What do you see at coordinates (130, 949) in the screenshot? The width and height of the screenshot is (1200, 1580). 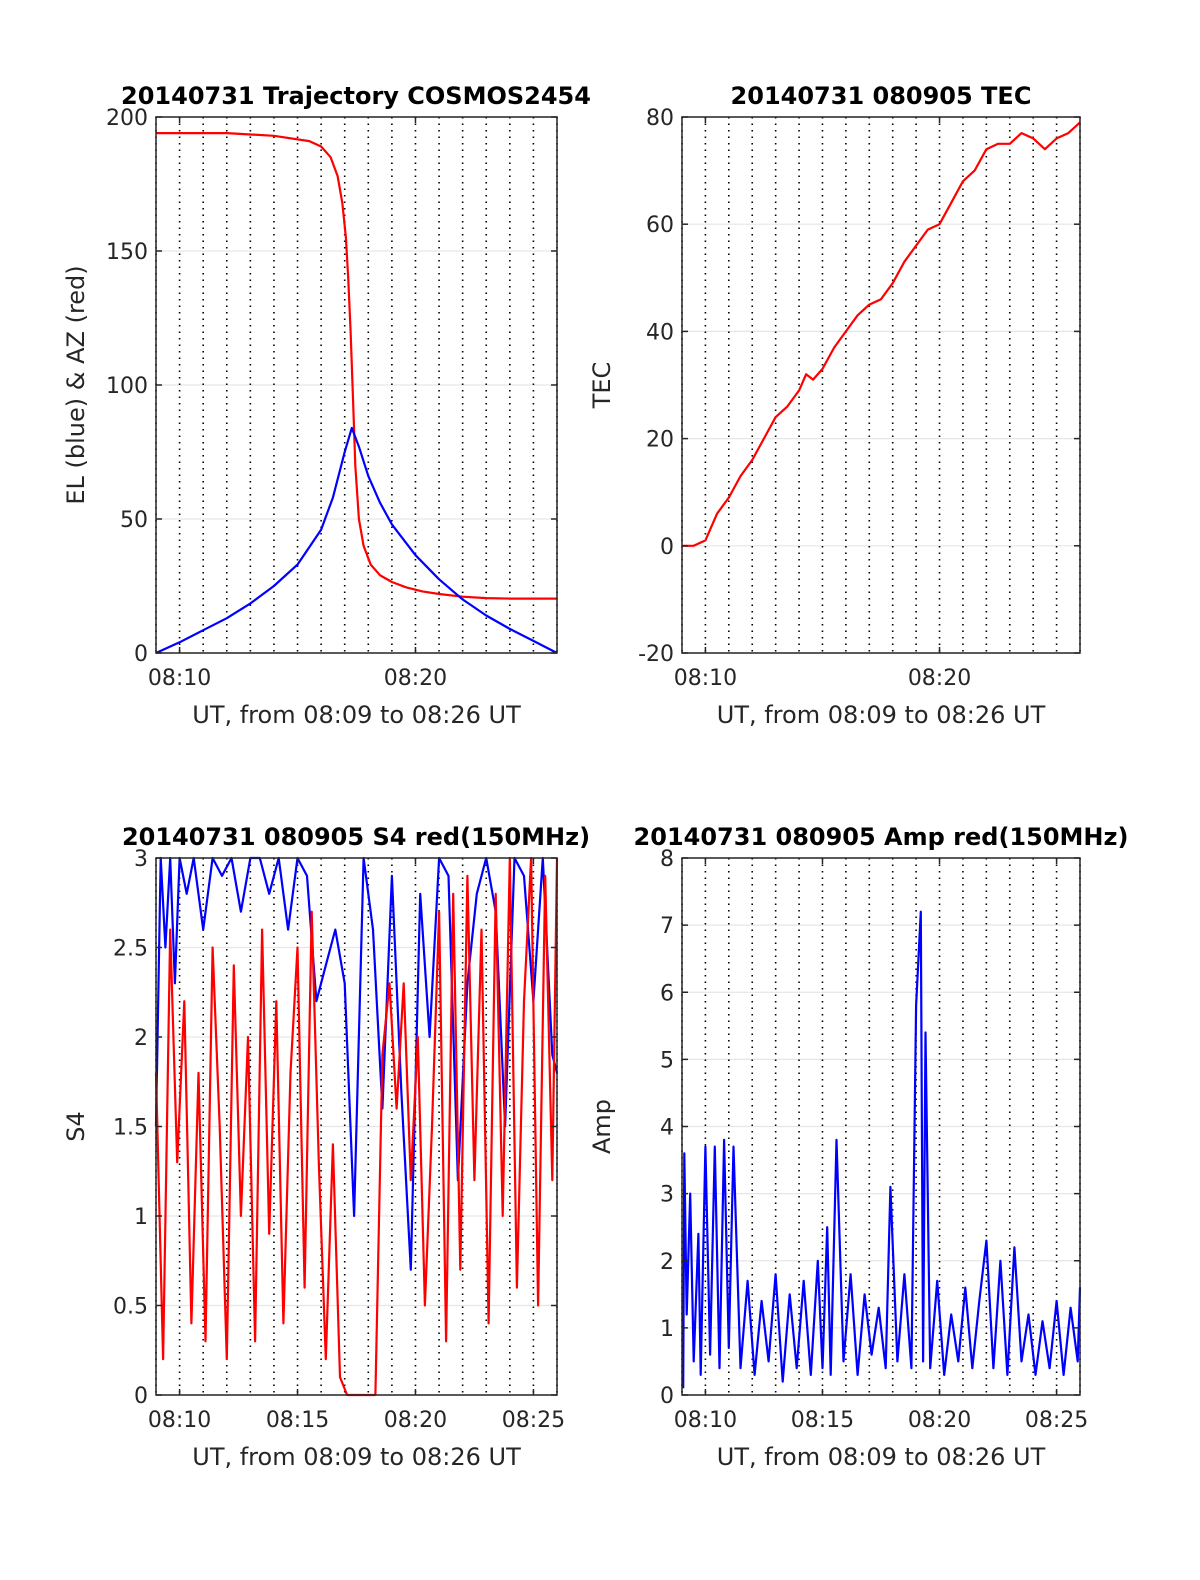 I see `s4-ytick-label-5: 2.5` at bounding box center [130, 949].